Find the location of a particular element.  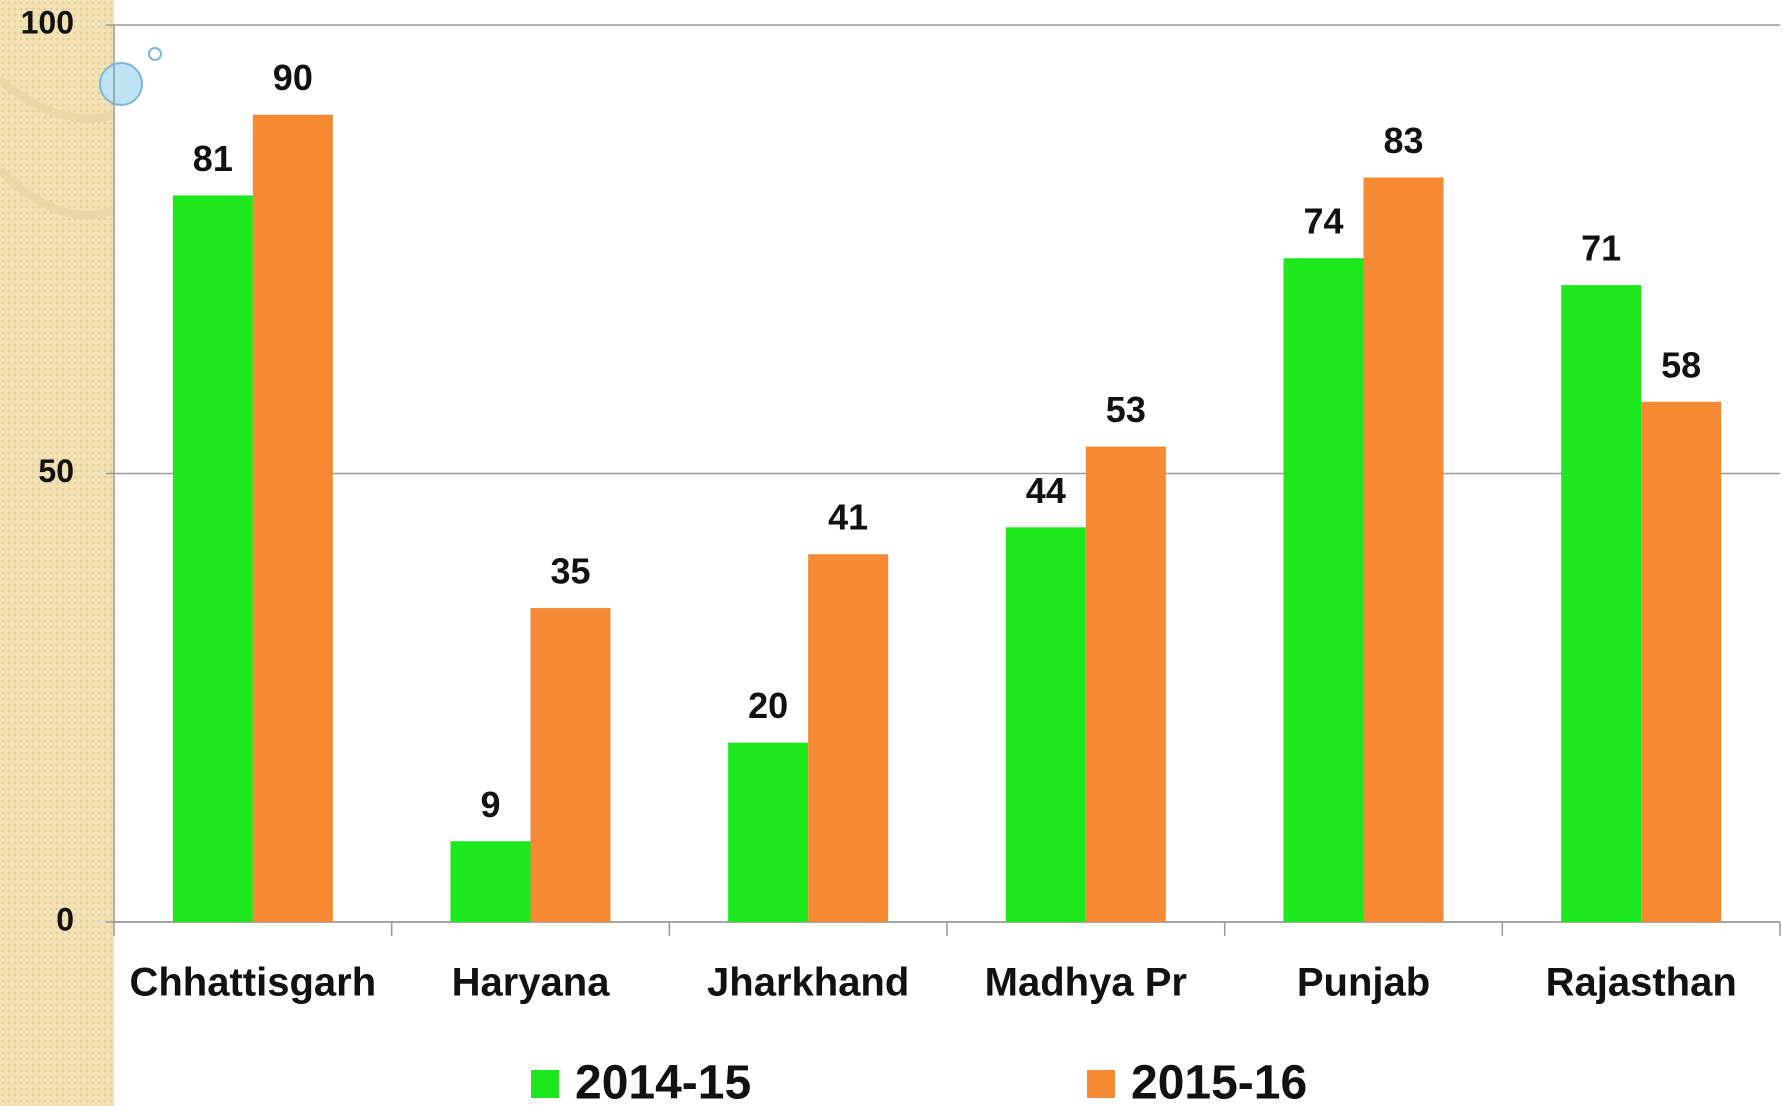

data-label: 20 is located at coordinates (768, 705).